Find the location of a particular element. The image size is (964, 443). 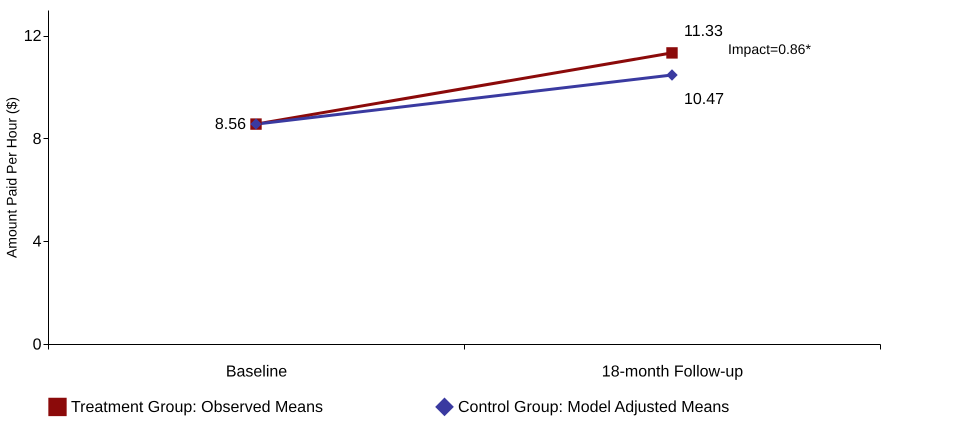

y-tick-label: 8 is located at coordinates (37, 139).